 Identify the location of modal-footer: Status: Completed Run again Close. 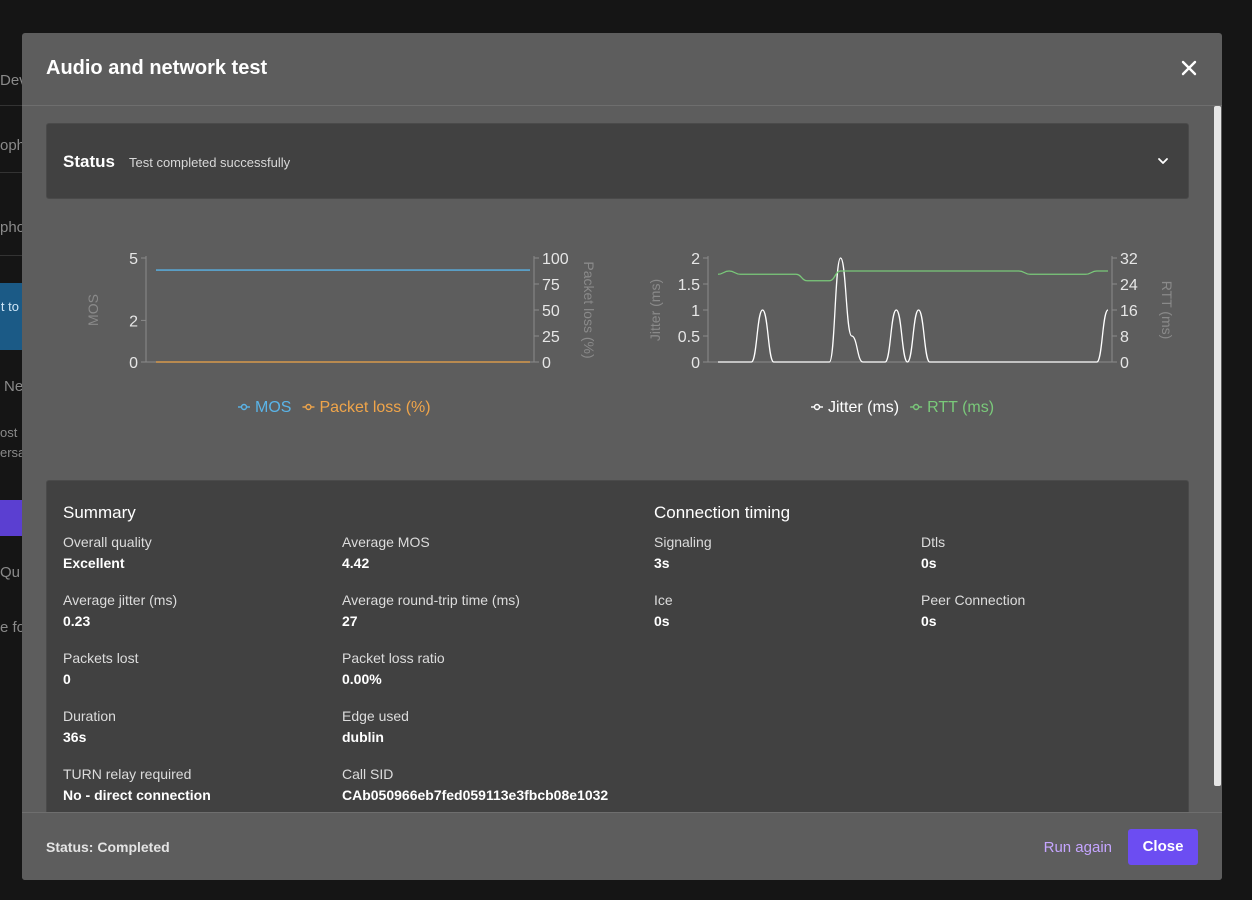
(622, 846).